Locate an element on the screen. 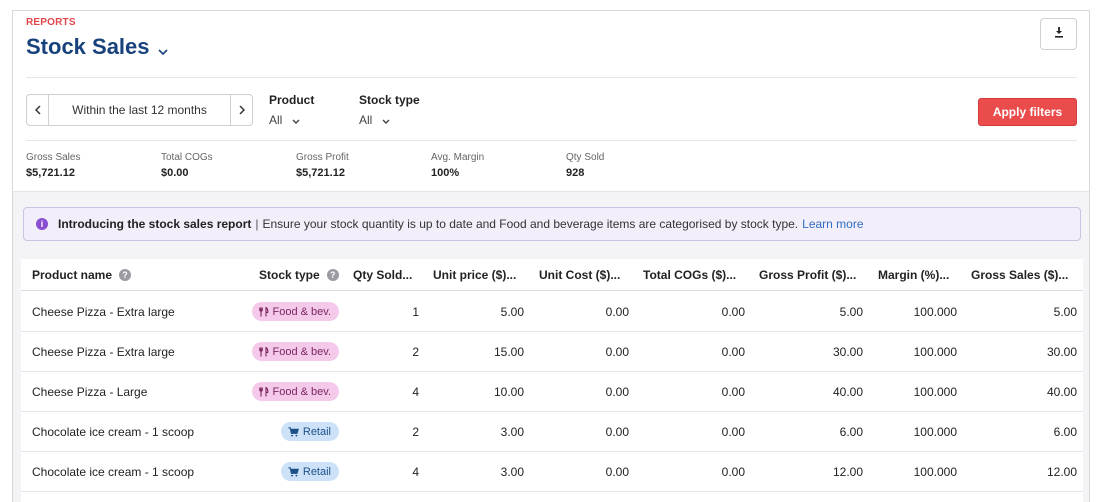 Image resolution: width=1101 pixels, height=502 pixels. metric-label: Avg. Margin is located at coordinates (458, 157).